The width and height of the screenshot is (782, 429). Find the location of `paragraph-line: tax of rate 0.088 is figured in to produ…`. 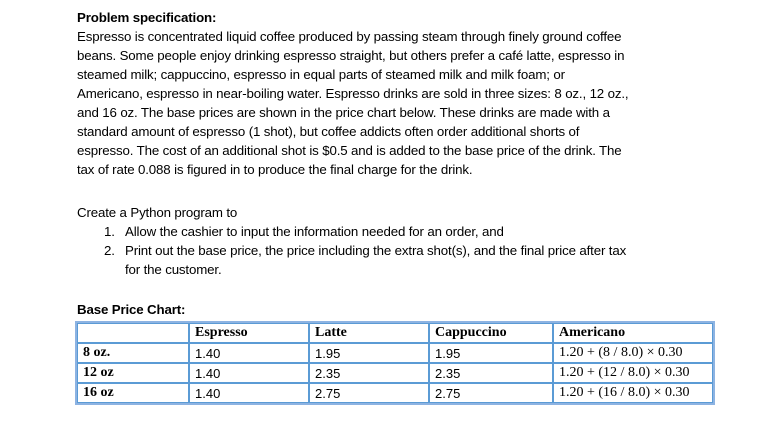

paragraph-line: tax of rate 0.088 is figured in to produ… is located at coordinates (275, 169).